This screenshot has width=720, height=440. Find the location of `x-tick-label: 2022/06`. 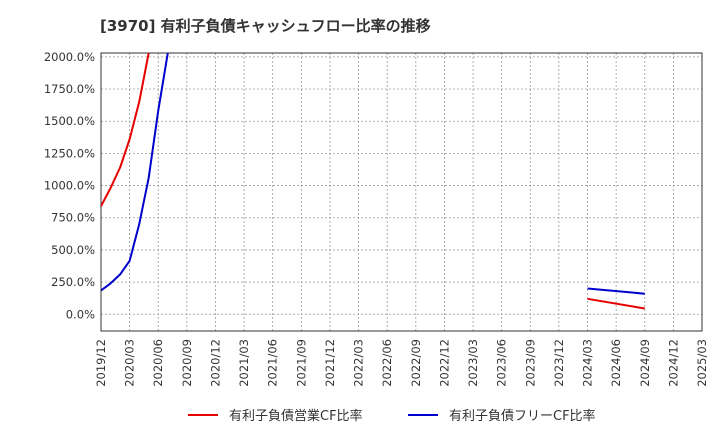

x-tick-label: 2022/06 is located at coordinates (387, 363).